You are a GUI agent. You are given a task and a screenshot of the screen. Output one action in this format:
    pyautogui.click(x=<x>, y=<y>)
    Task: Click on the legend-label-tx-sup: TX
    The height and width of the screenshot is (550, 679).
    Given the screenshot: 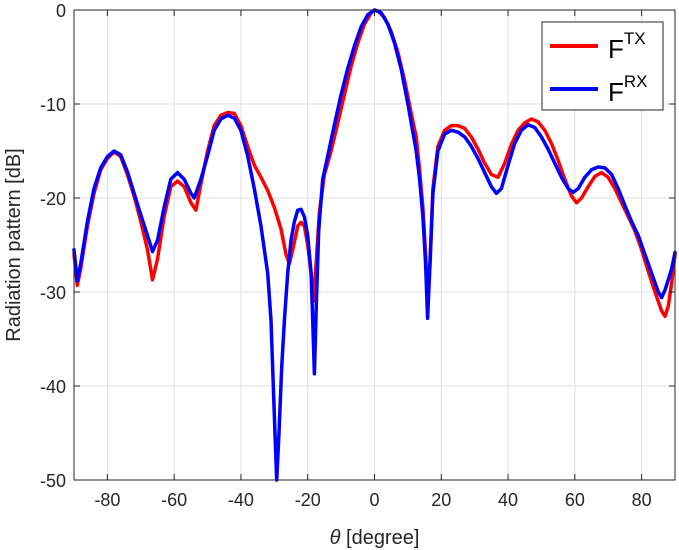 What is the action you would take?
    pyautogui.click(x=635, y=38)
    